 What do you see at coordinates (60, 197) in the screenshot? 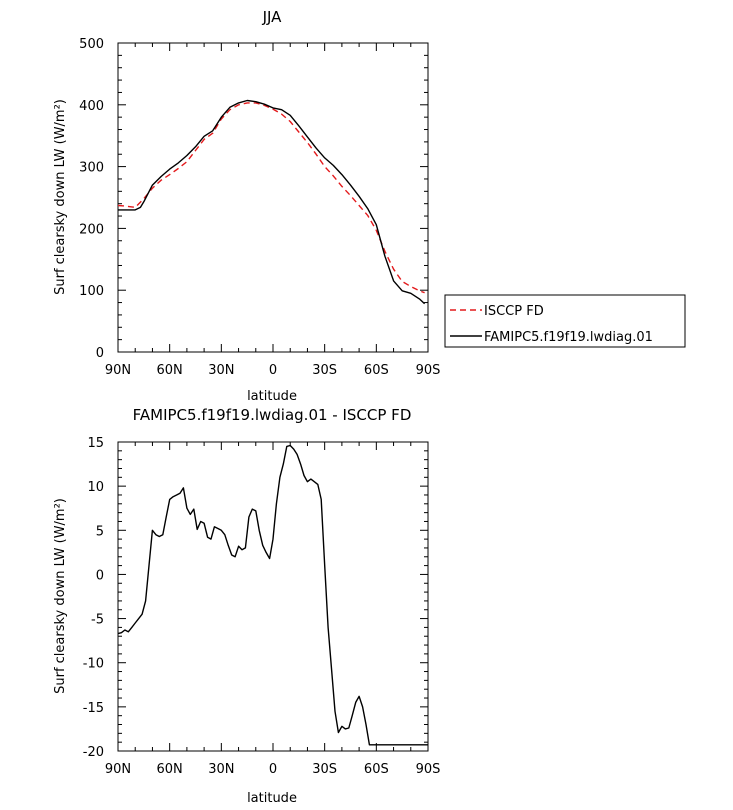
I see `top-chart-y-axis-label: Surf clearsky down LW (W/m²)` at bounding box center [60, 197].